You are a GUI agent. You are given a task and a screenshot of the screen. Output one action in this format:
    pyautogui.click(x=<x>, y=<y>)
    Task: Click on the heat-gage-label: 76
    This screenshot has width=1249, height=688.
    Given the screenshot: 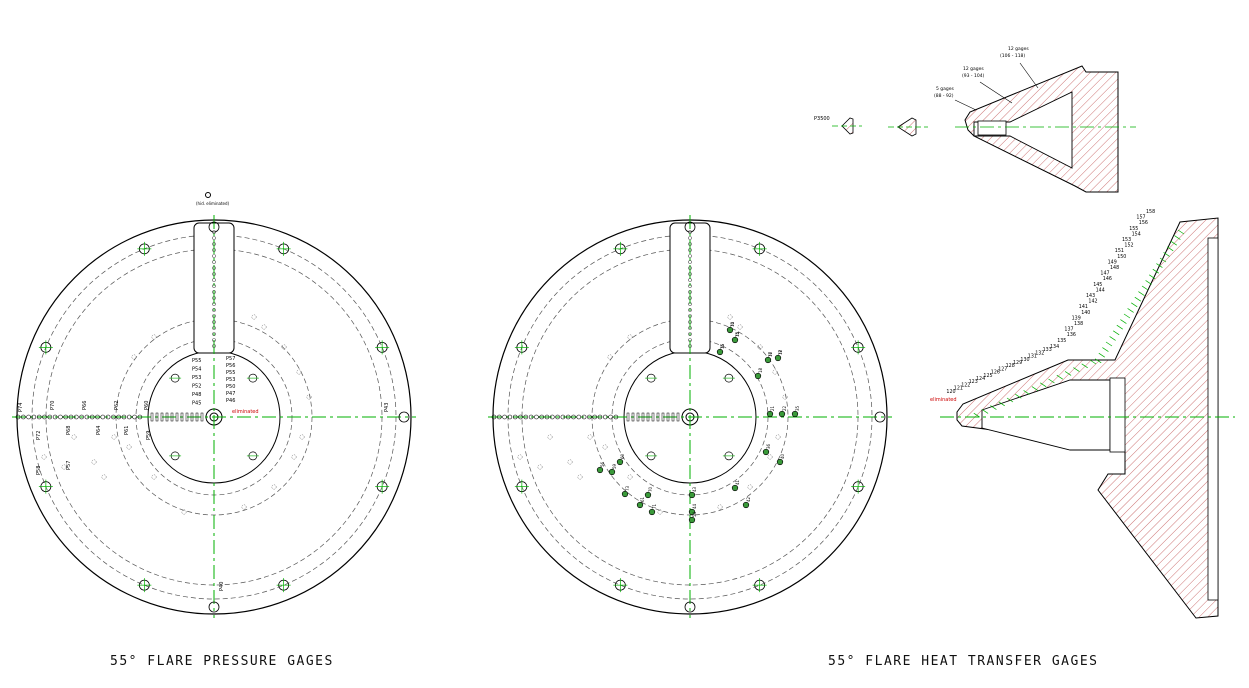 What is the action you would take?
    pyautogui.click(x=722, y=346)
    